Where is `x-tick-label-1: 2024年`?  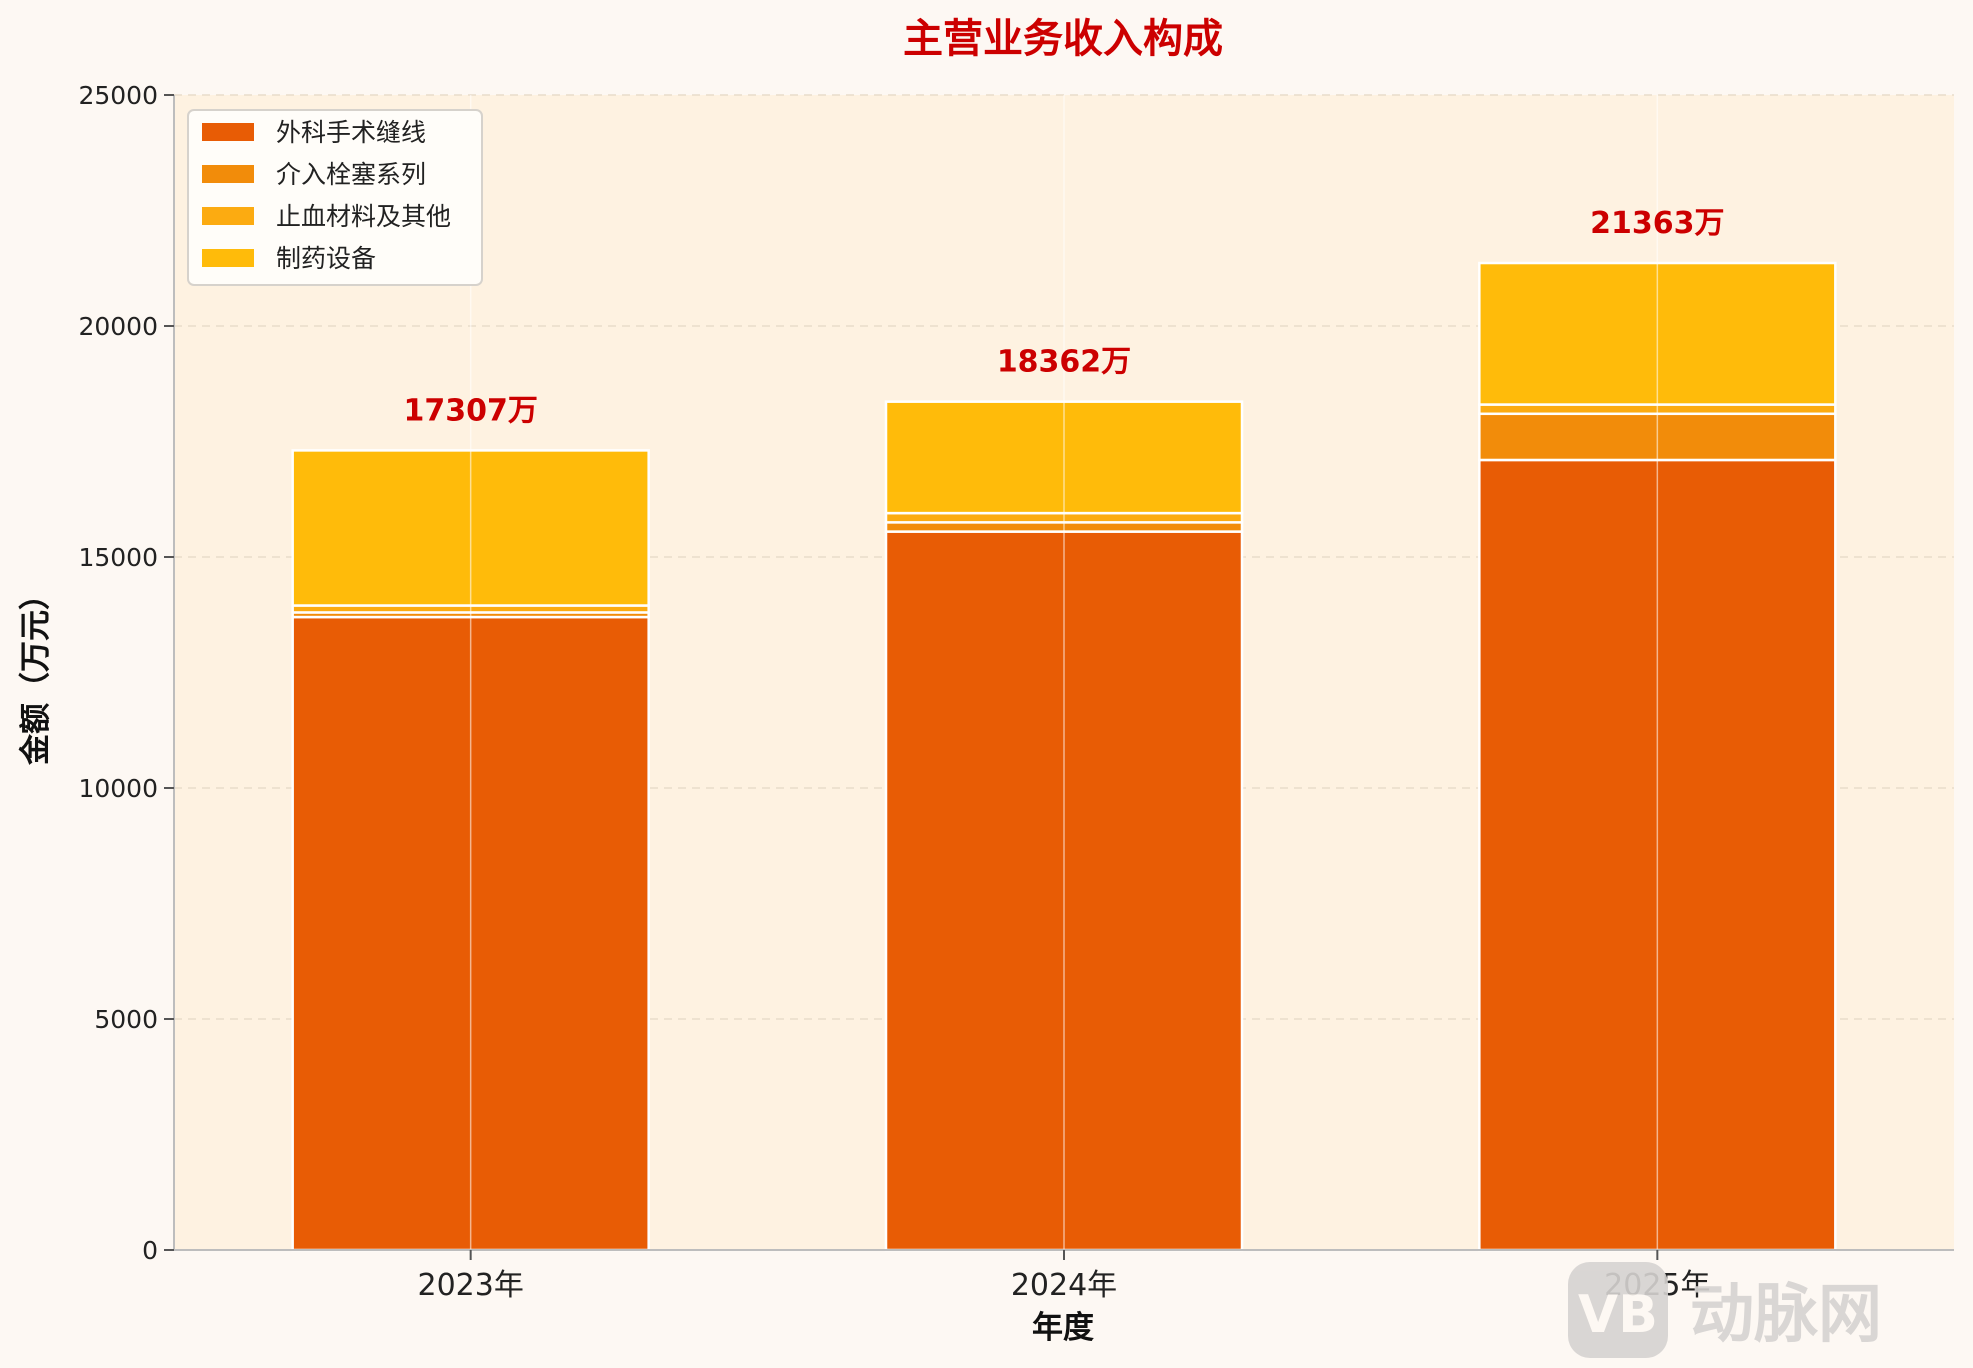 x-tick-label-1: 2024年 is located at coordinates (1064, 1285).